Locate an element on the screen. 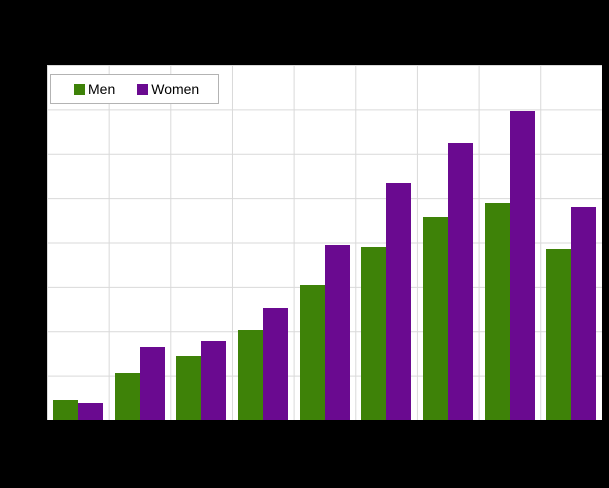 The width and height of the screenshot is (609, 488). legend-item-women: Women is located at coordinates (168, 89).